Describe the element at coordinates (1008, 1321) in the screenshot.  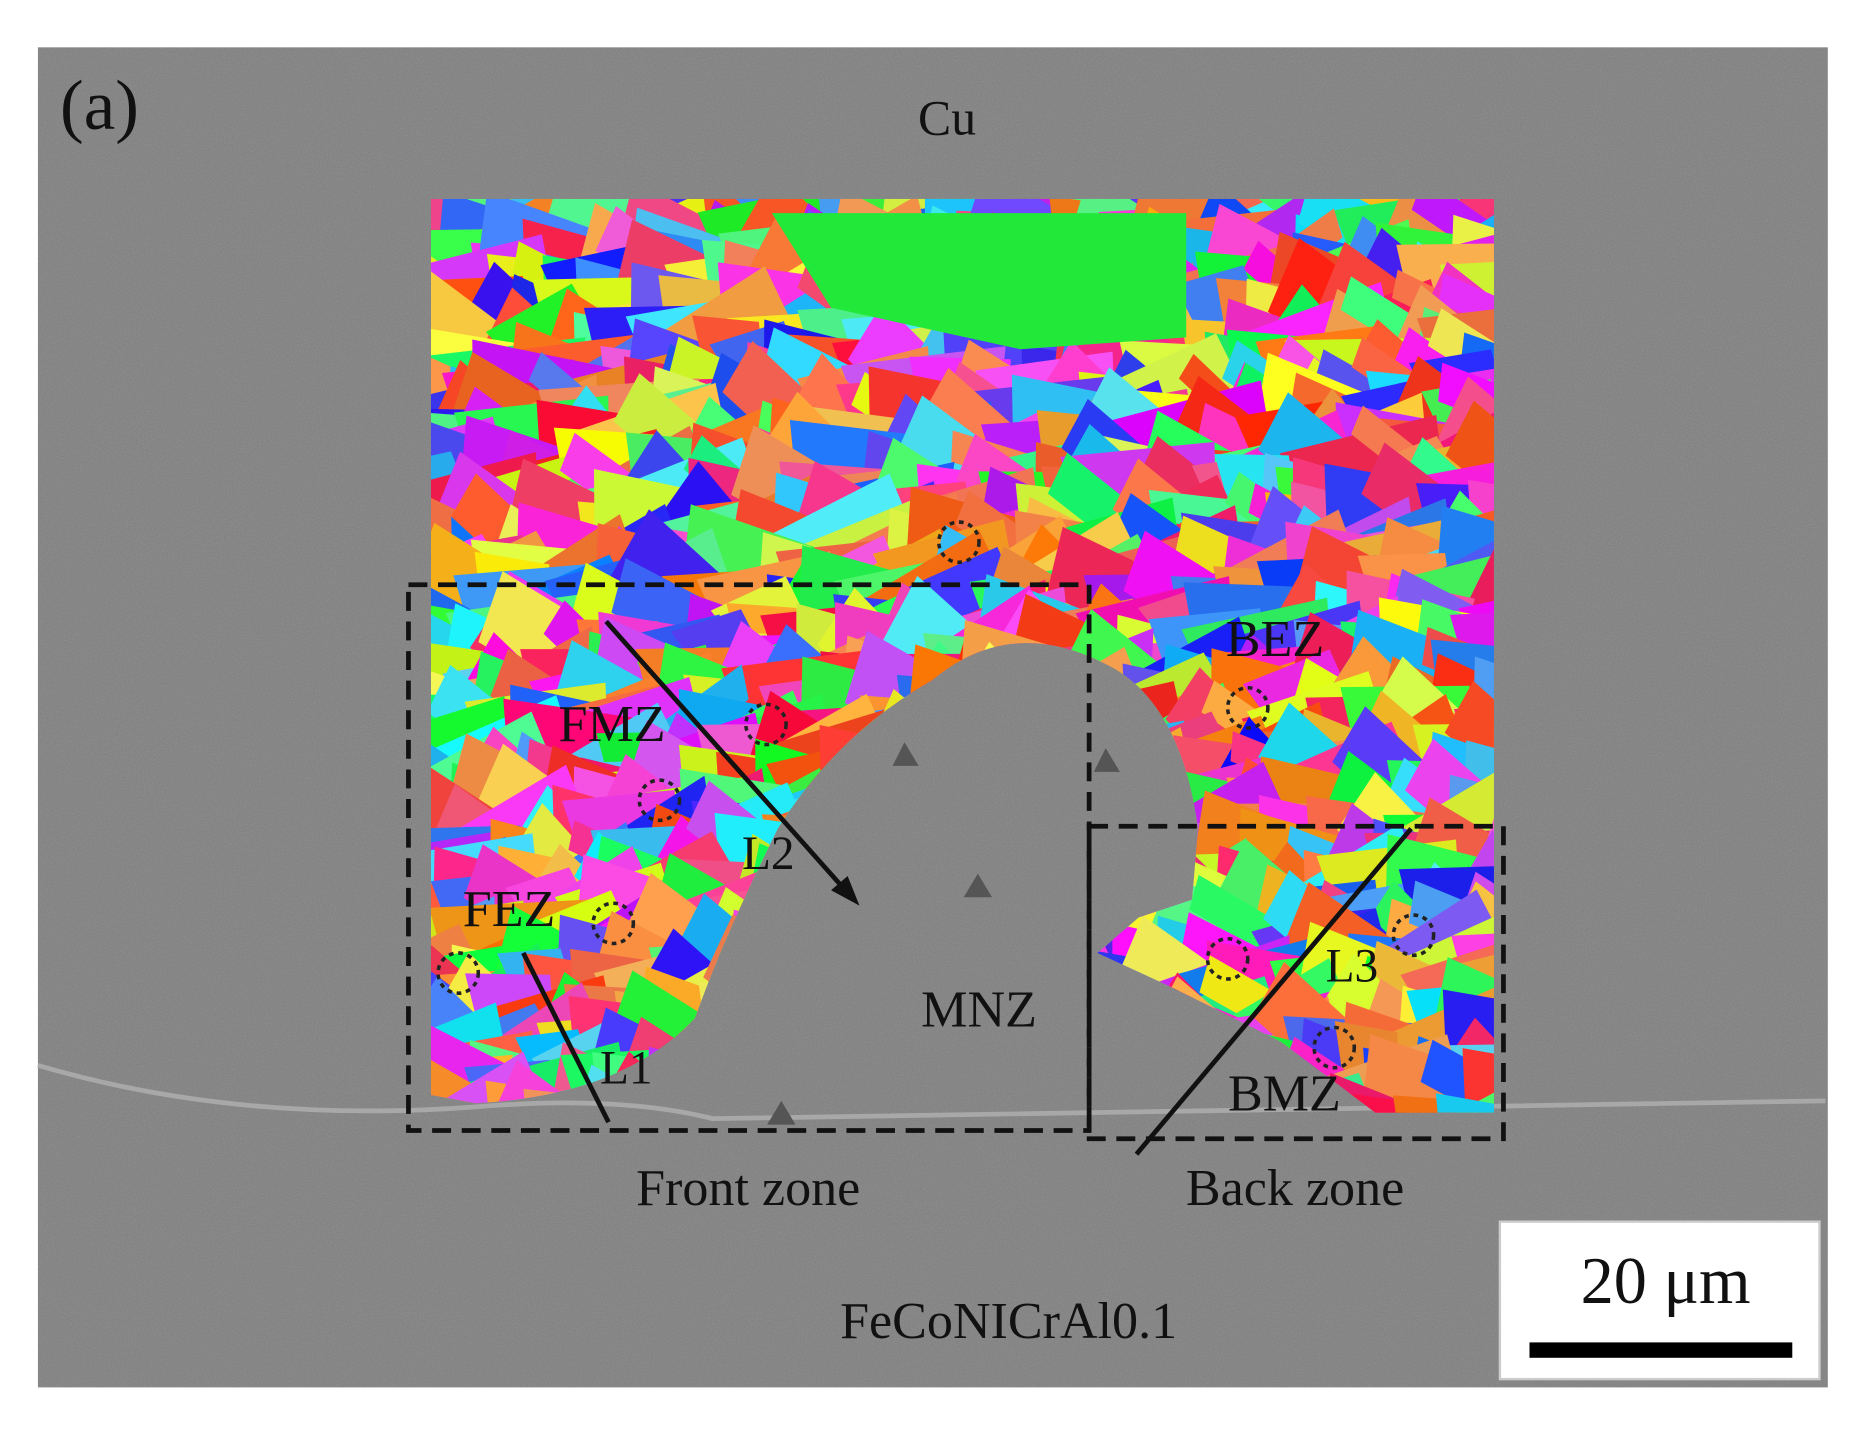
I see `bottom-material: FeCoNICrAl0.1` at that location.